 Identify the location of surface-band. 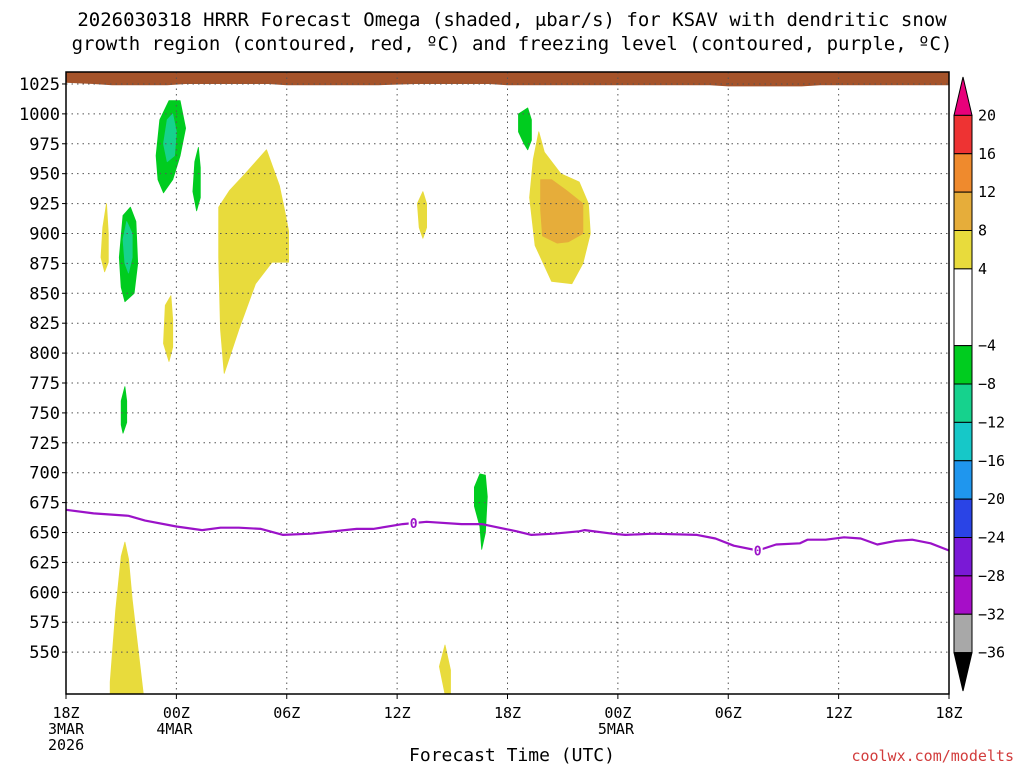
(507, 79).